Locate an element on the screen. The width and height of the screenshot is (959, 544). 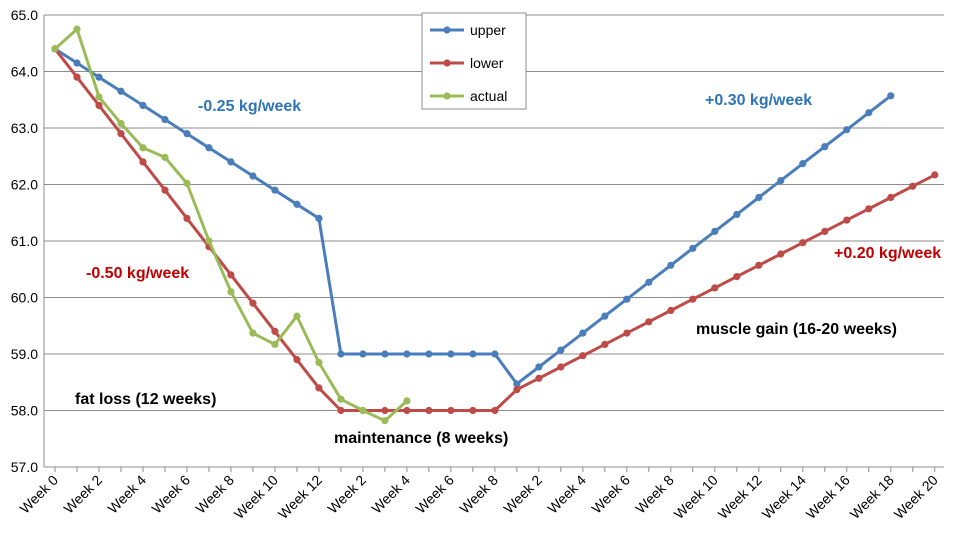
y-tick-label: 59.0 is located at coordinates (24, 354).